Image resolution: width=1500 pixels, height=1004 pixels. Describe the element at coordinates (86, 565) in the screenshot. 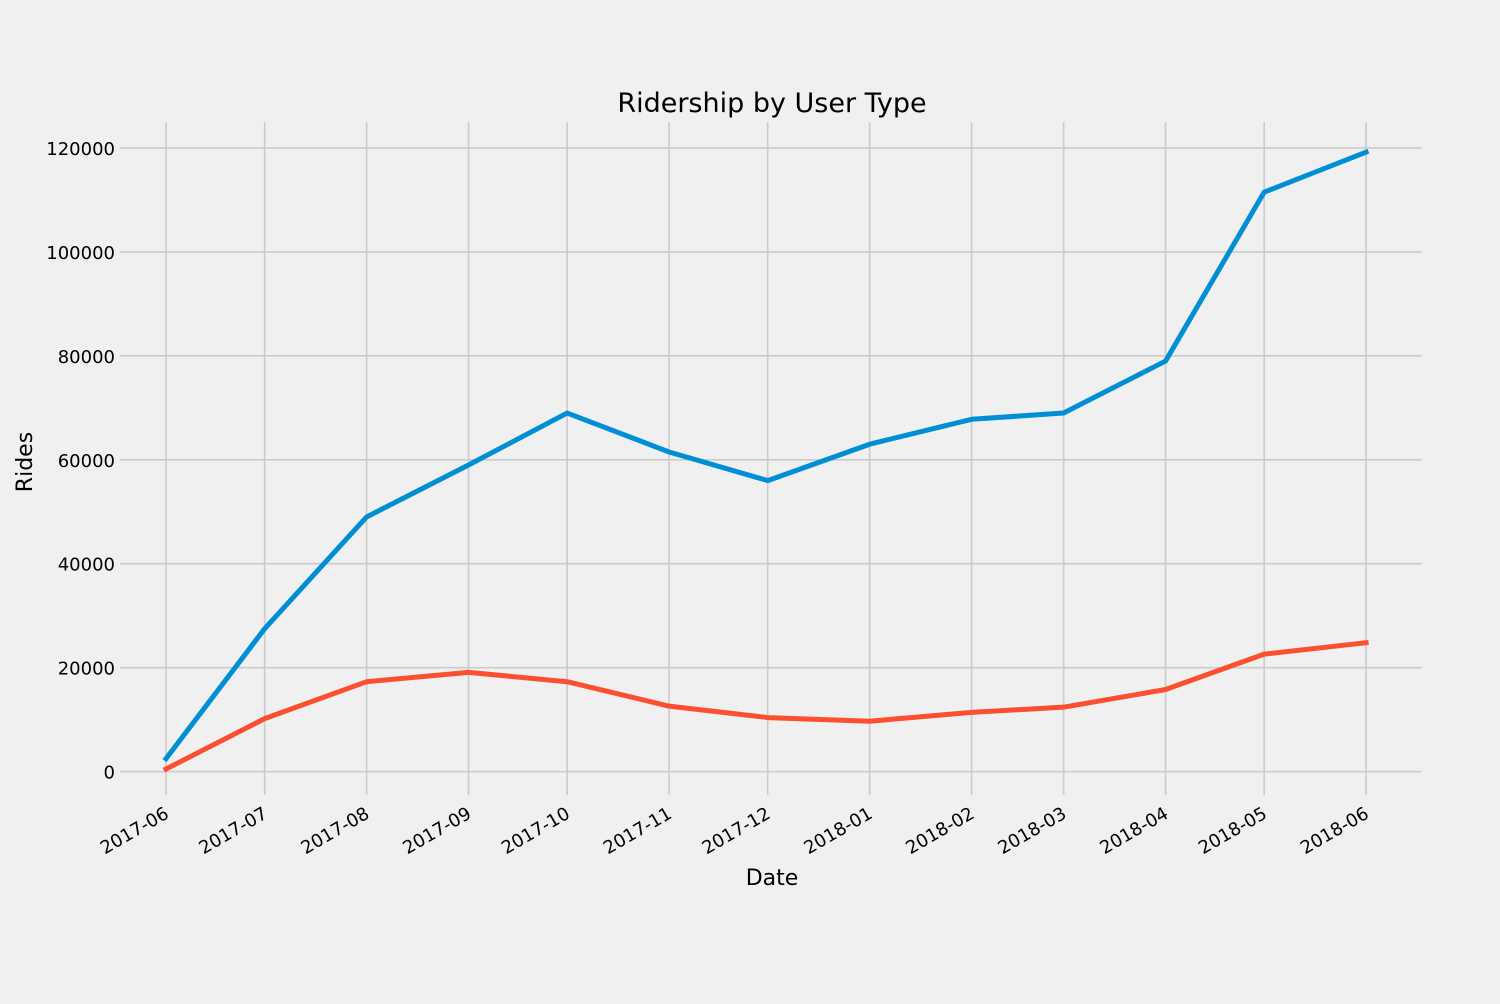

I see `y-tick-label: 40000` at that location.